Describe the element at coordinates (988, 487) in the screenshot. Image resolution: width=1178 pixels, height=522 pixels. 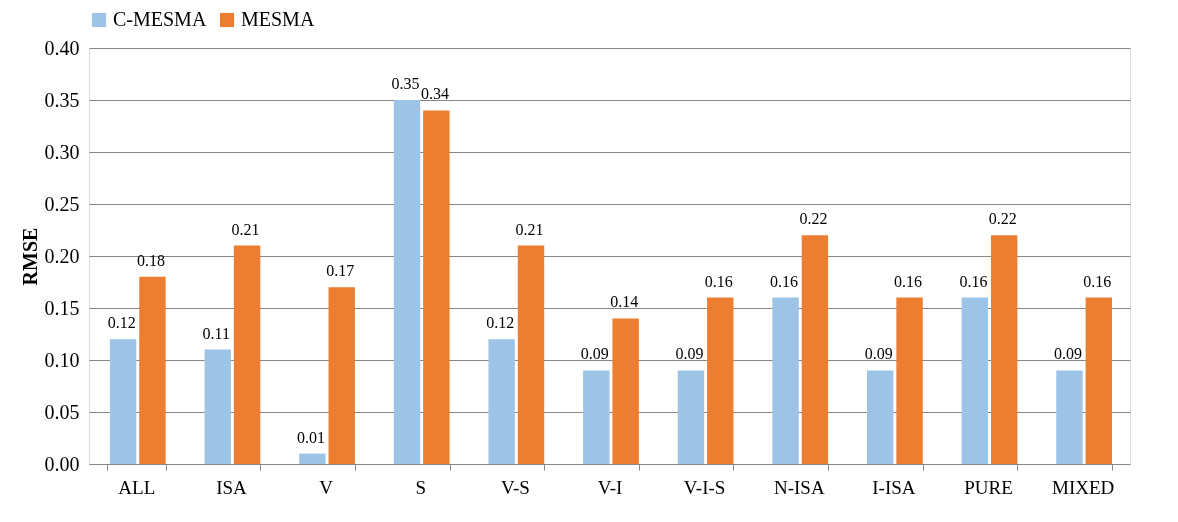
I see `x-tick-label: PURE` at that location.